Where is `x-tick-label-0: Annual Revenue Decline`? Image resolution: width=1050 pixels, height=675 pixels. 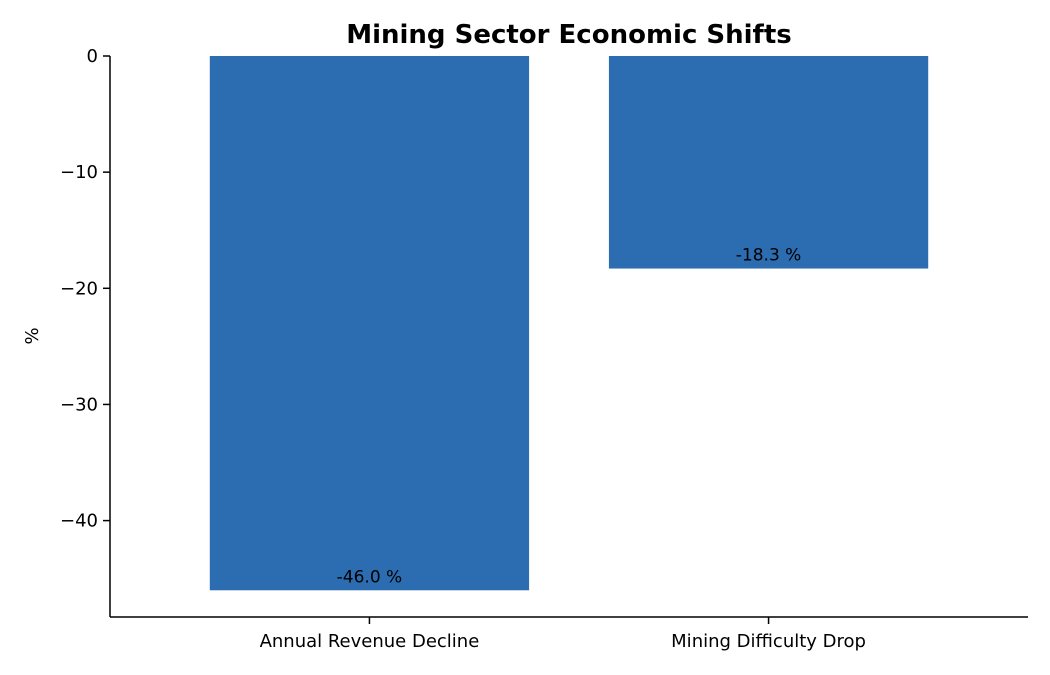 x-tick-label-0: Annual Revenue Decline is located at coordinates (370, 641).